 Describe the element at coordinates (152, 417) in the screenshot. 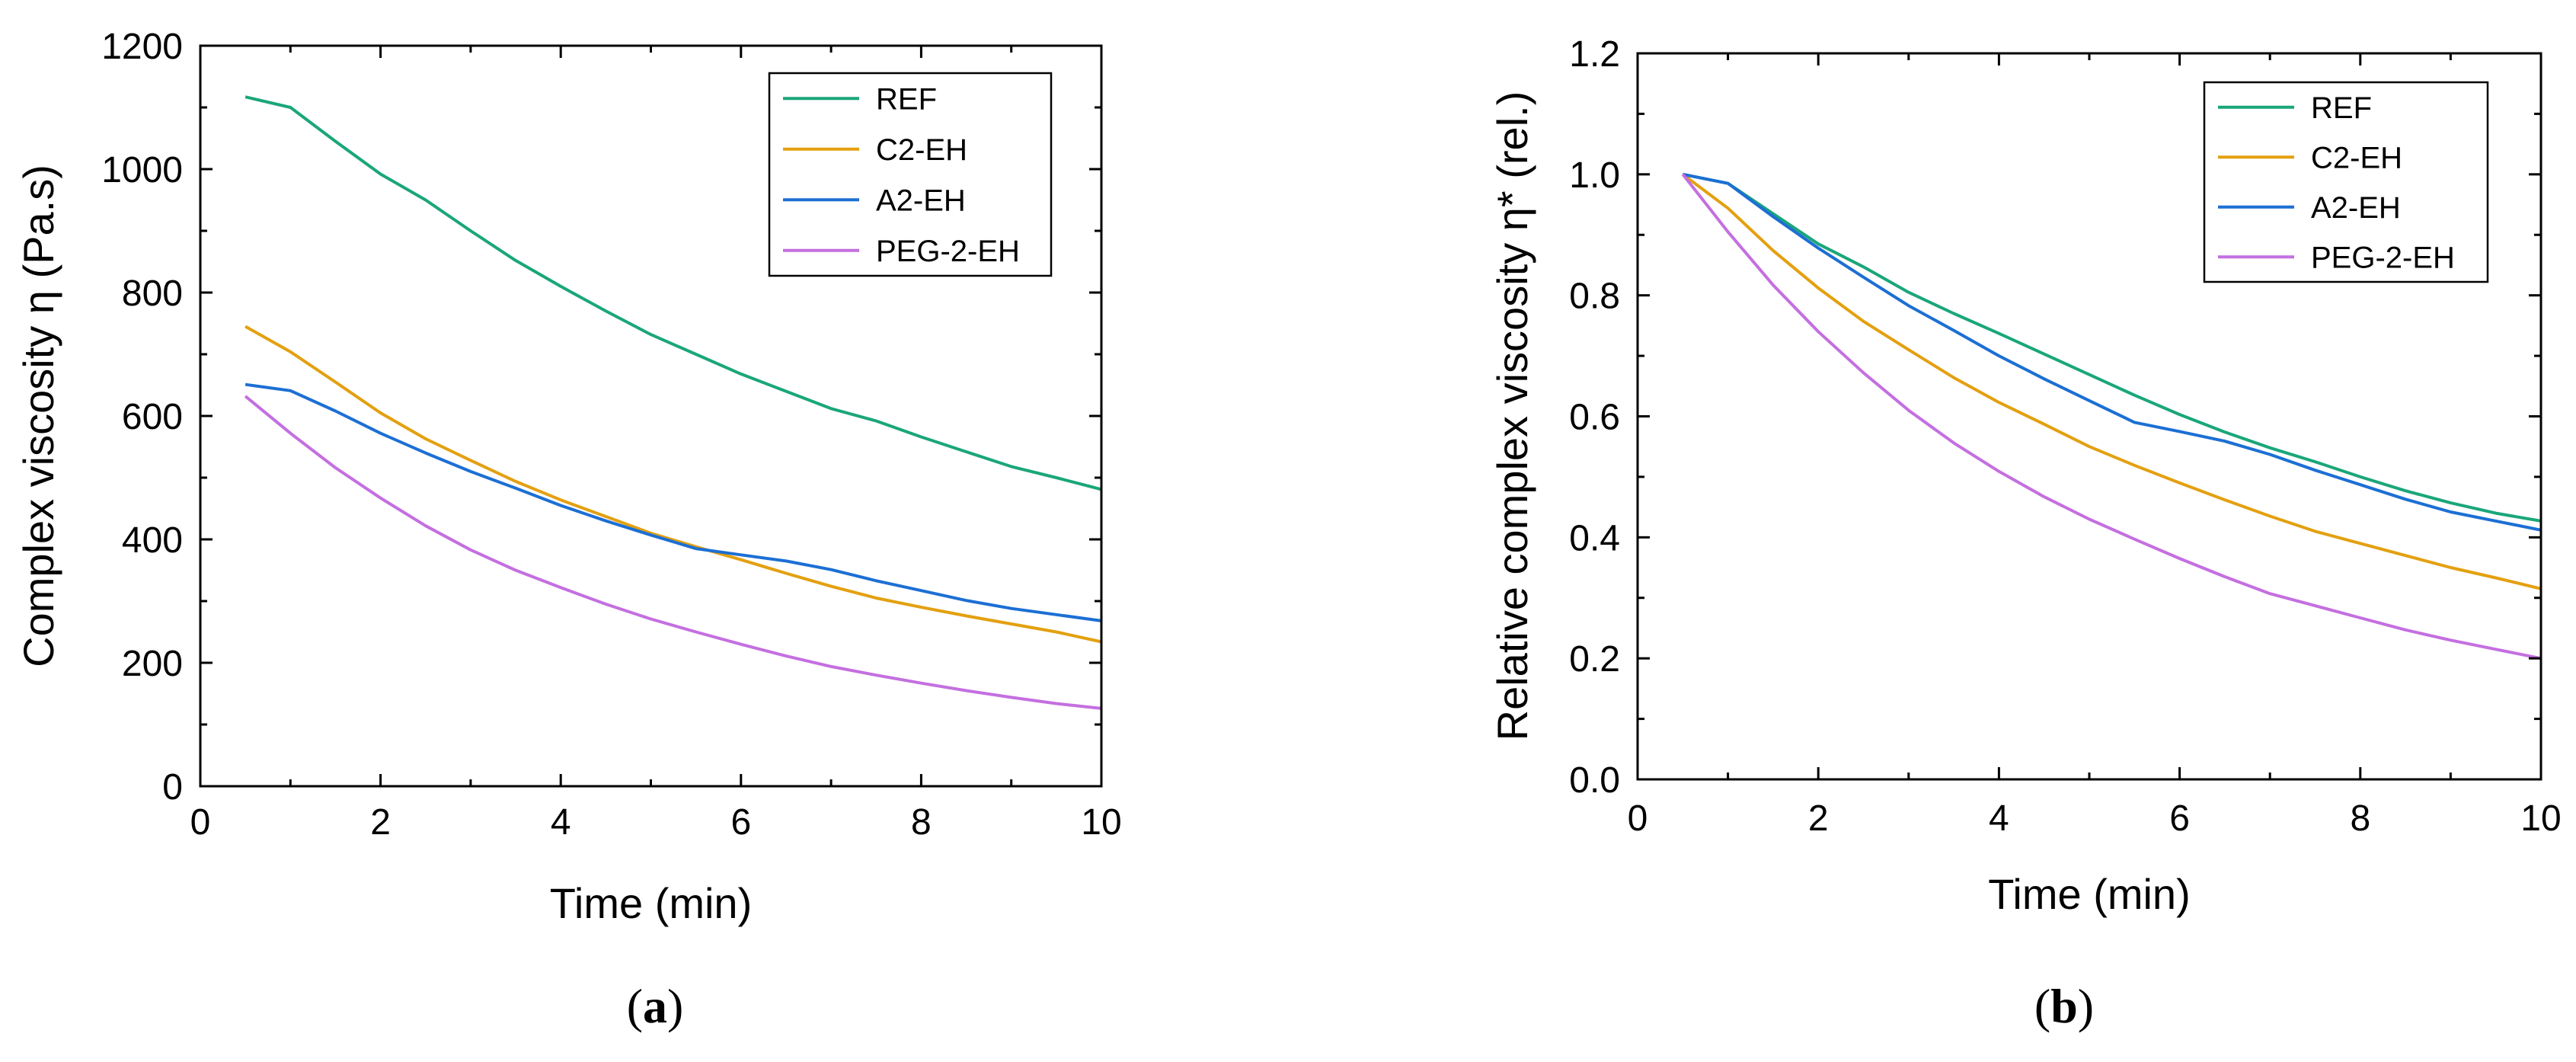

I see `y-tick-label: 600` at that location.